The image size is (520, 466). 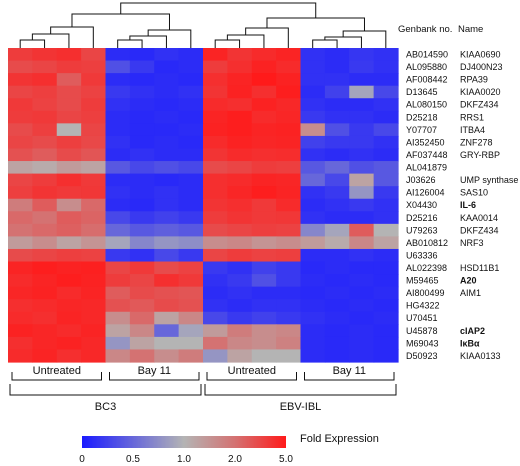 I want to click on genbank-id: AI126004, so click(x=425, y=193).